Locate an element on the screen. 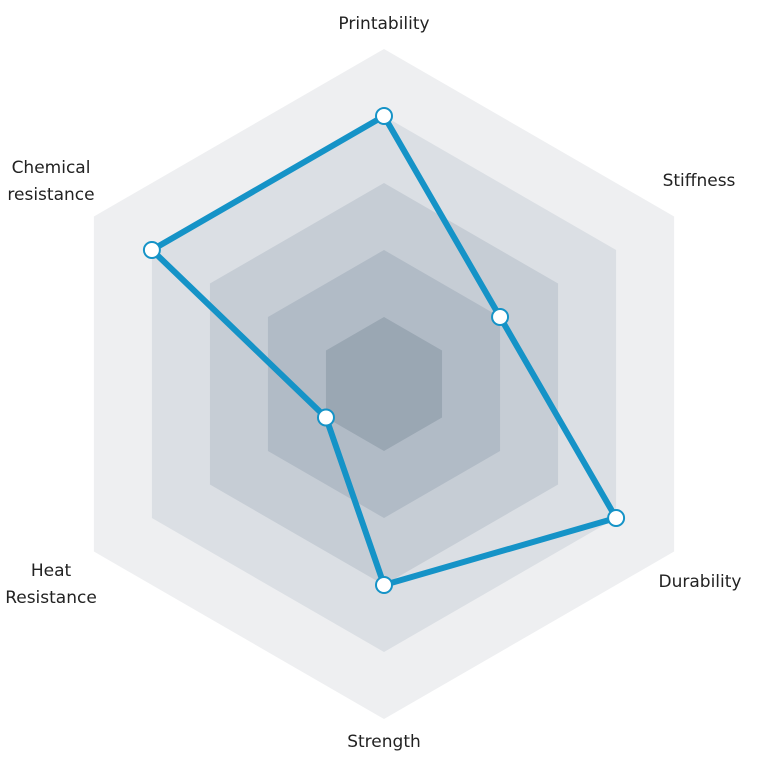 The height and width of the screenshot is (768, 768). axis-label-line: resistance is located at coordinates (50, 195).